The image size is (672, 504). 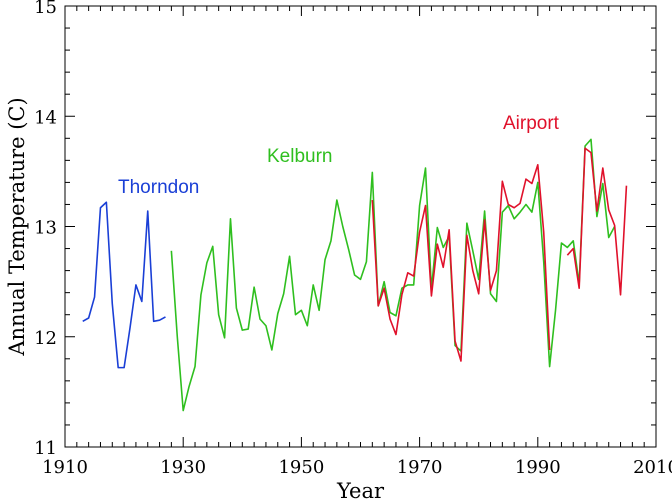 What do you see at coordinates (158, 187) in the screenshot?
I see `series-label-thorndon: Thorndon` at bounding box center [158, 187].